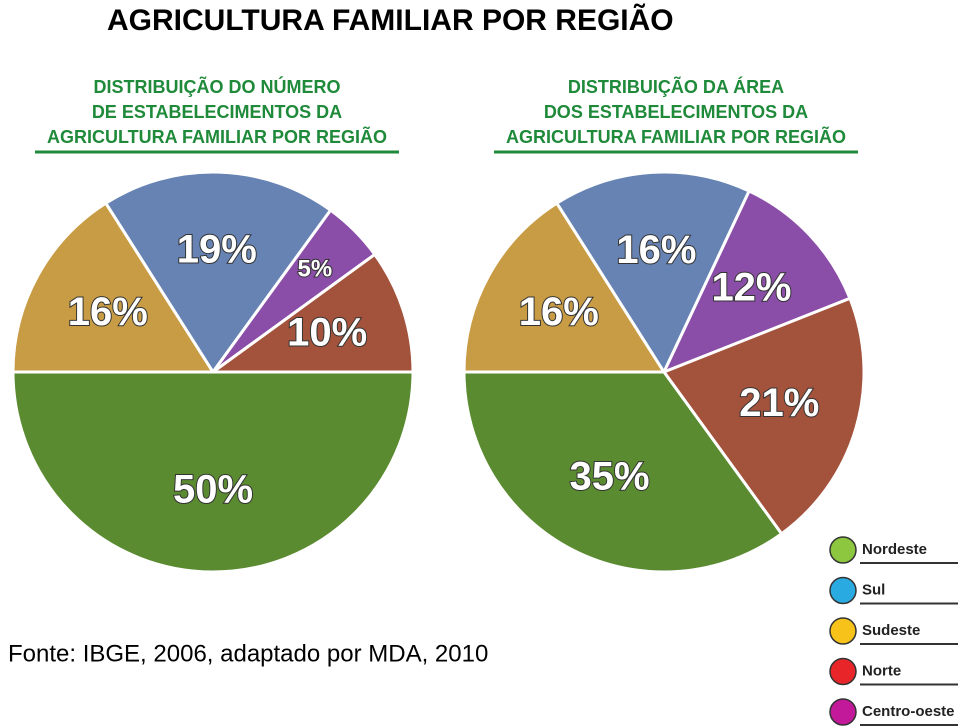 This screenshot has width=960, height=728. Describe the element at coordinates (314, 269) in the screenshot. I see `slice-label: 5%` at that location.